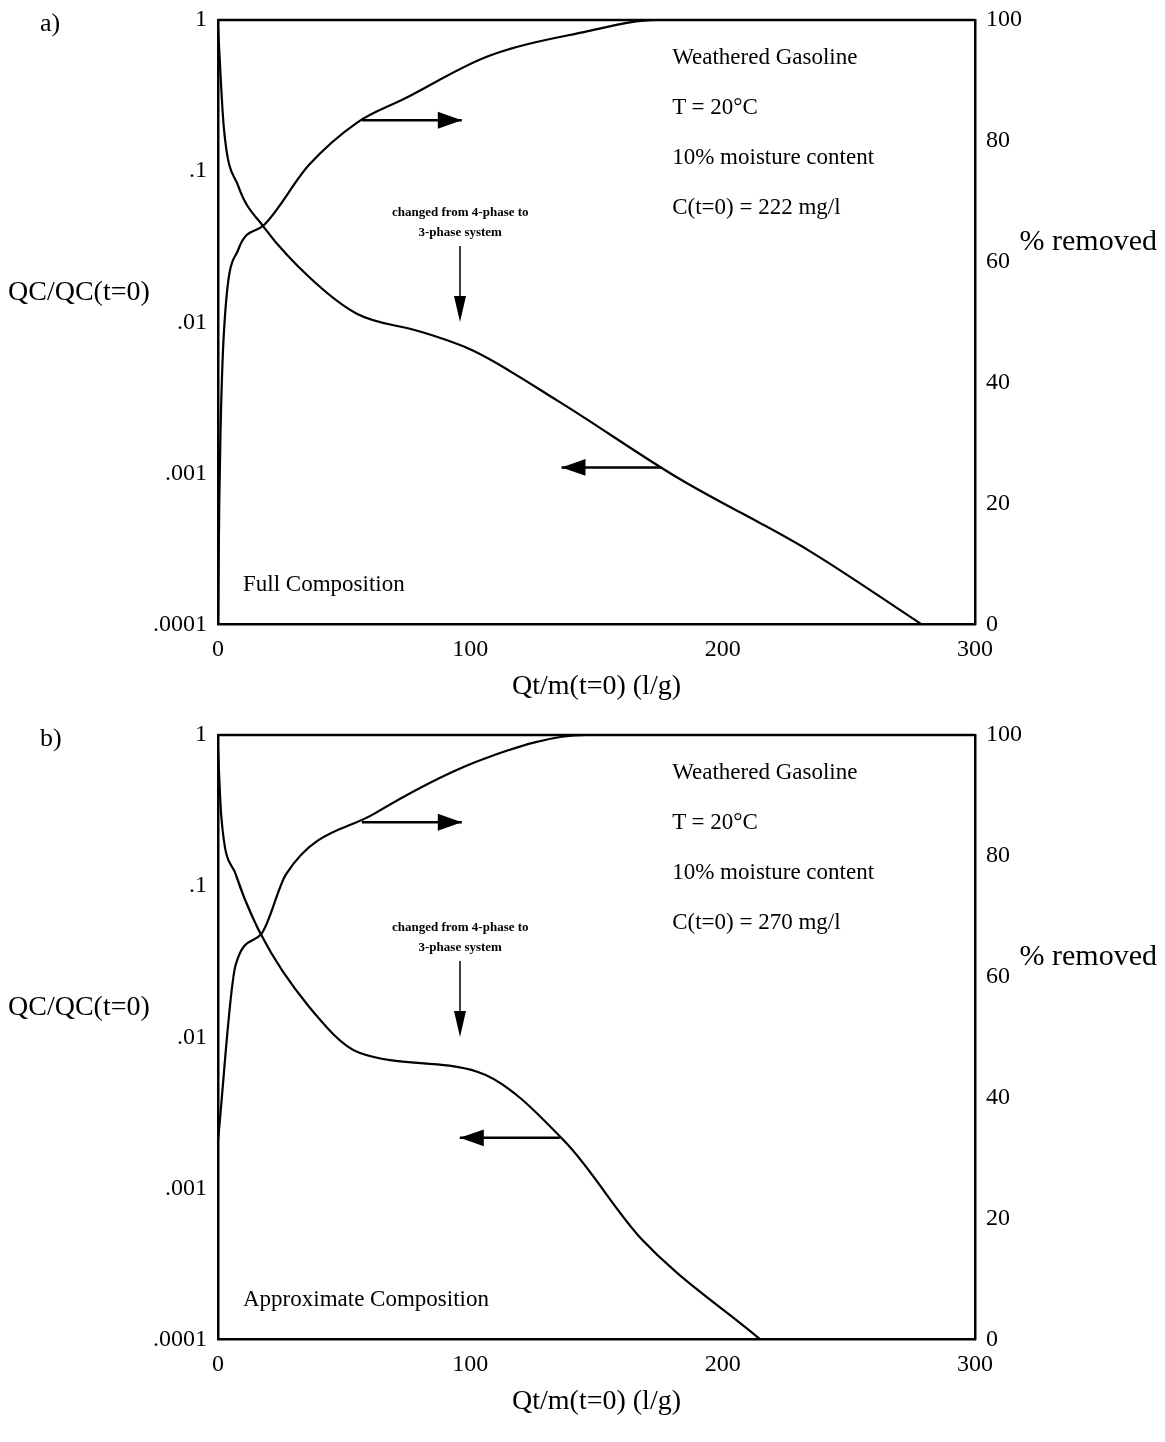 This screenshot has width=1165, height=1442. What do you see at coordinates (50, 22) in the screenshot?
I see `chart-title: a)` at bounding box center [50, 22].